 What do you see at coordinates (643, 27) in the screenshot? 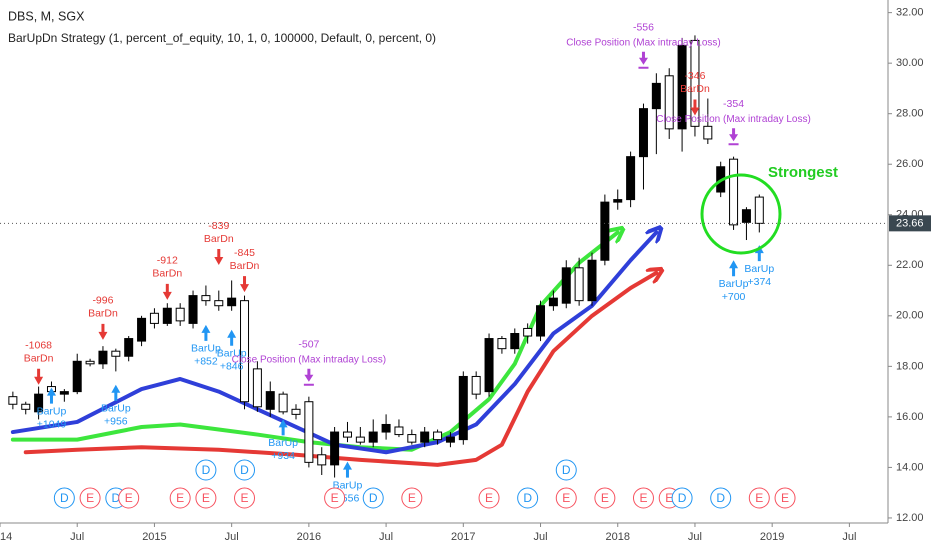
I see `signal-pnl: -556` at bounding box center [643, 27].